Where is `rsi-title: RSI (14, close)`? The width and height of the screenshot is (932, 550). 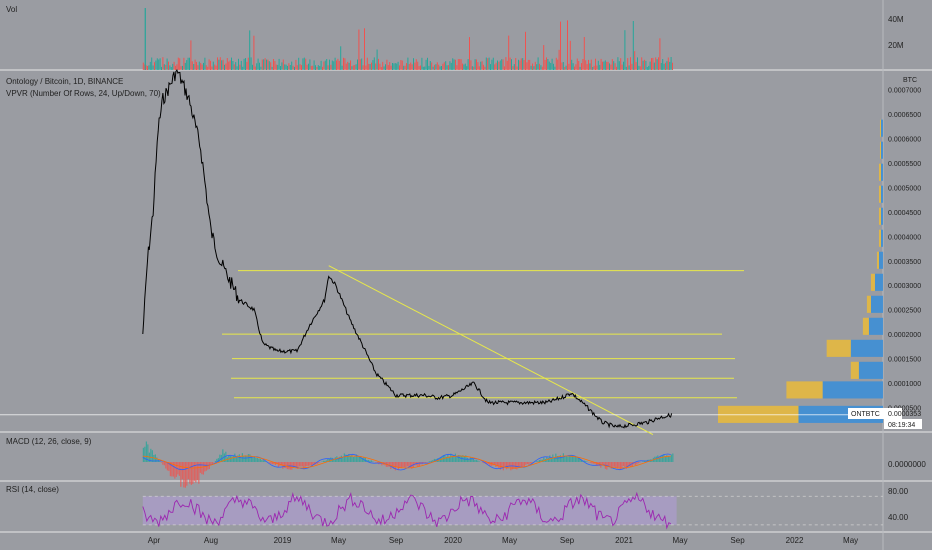
rsi-title: RSI (14, close) is located at coordinates (32, 489).